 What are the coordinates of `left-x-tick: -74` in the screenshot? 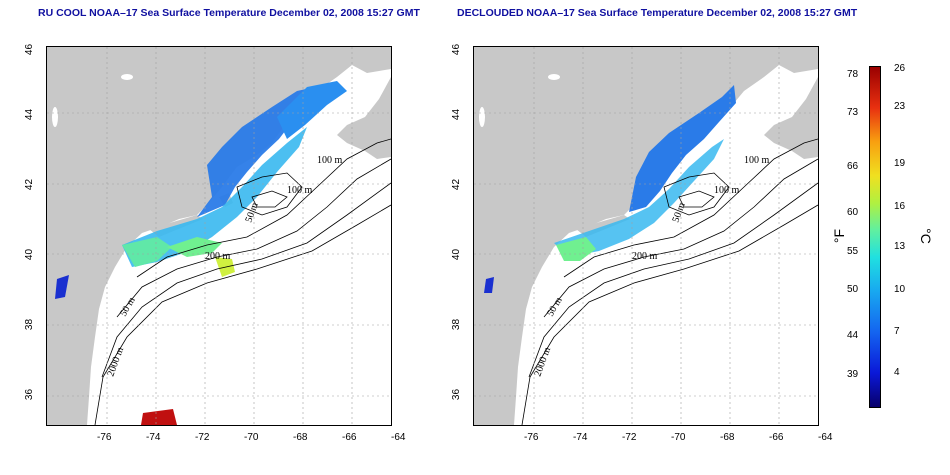 It's located at (153, 437).